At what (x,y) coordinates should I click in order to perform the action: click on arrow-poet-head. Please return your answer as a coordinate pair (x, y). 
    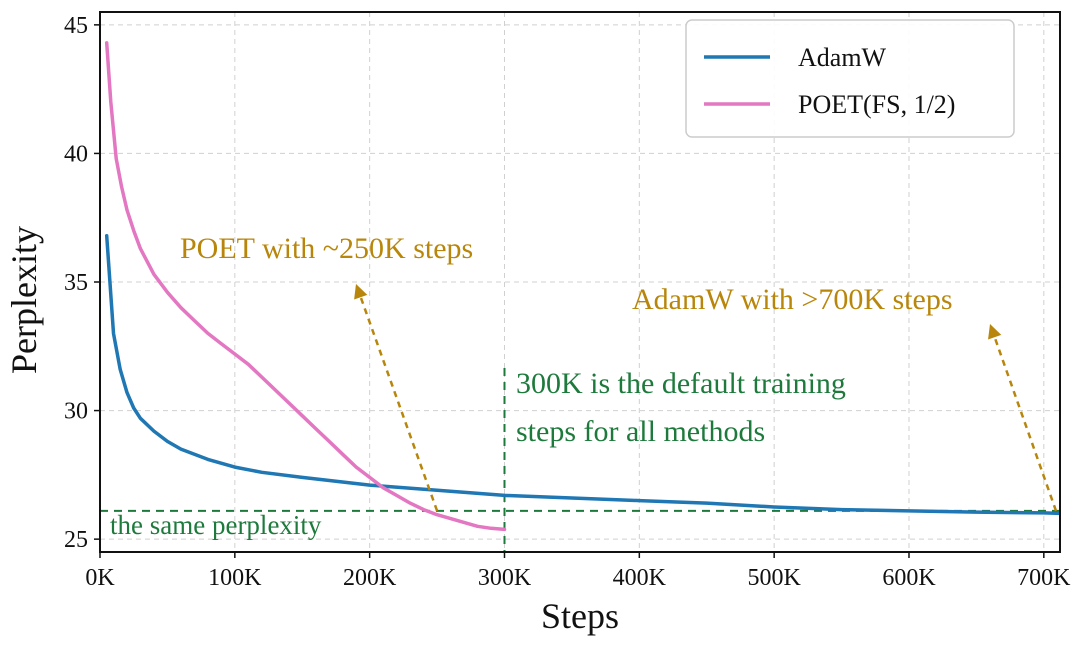
    Looking at the image, I should click on (361, 292).